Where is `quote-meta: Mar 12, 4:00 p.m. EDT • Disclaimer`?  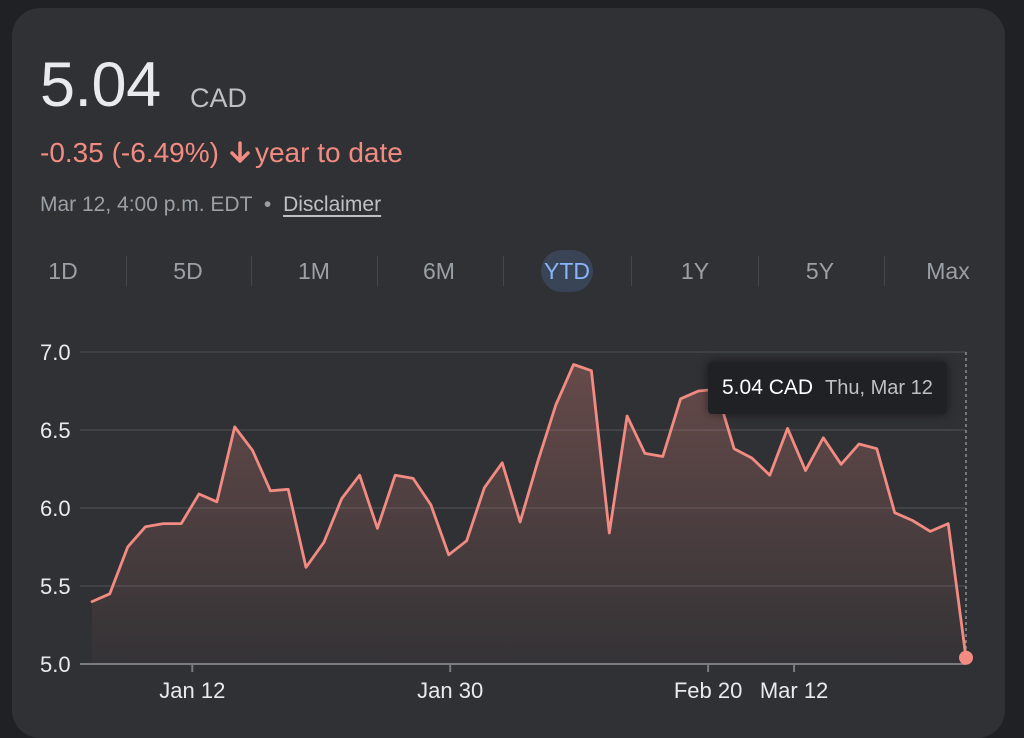
quote-meta: Mar 12, 4:00 p.m. EDT • Disclaimer is located at coordinates (210, 205).